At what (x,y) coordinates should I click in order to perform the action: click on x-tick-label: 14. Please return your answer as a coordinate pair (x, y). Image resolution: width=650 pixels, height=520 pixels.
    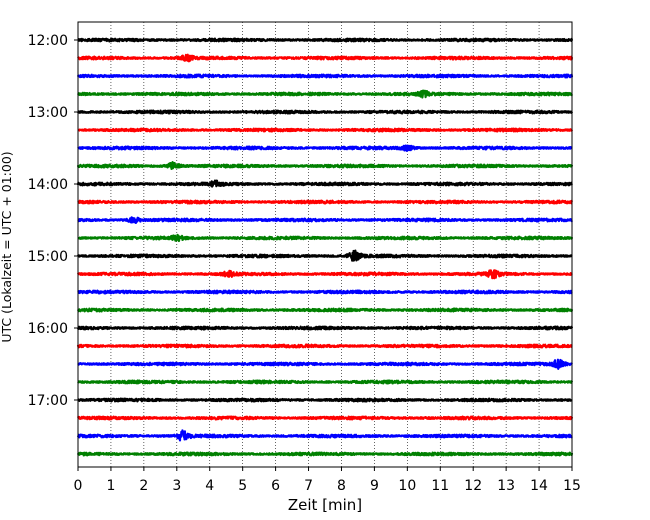
    Looking at the image, I should click on (539, 486).